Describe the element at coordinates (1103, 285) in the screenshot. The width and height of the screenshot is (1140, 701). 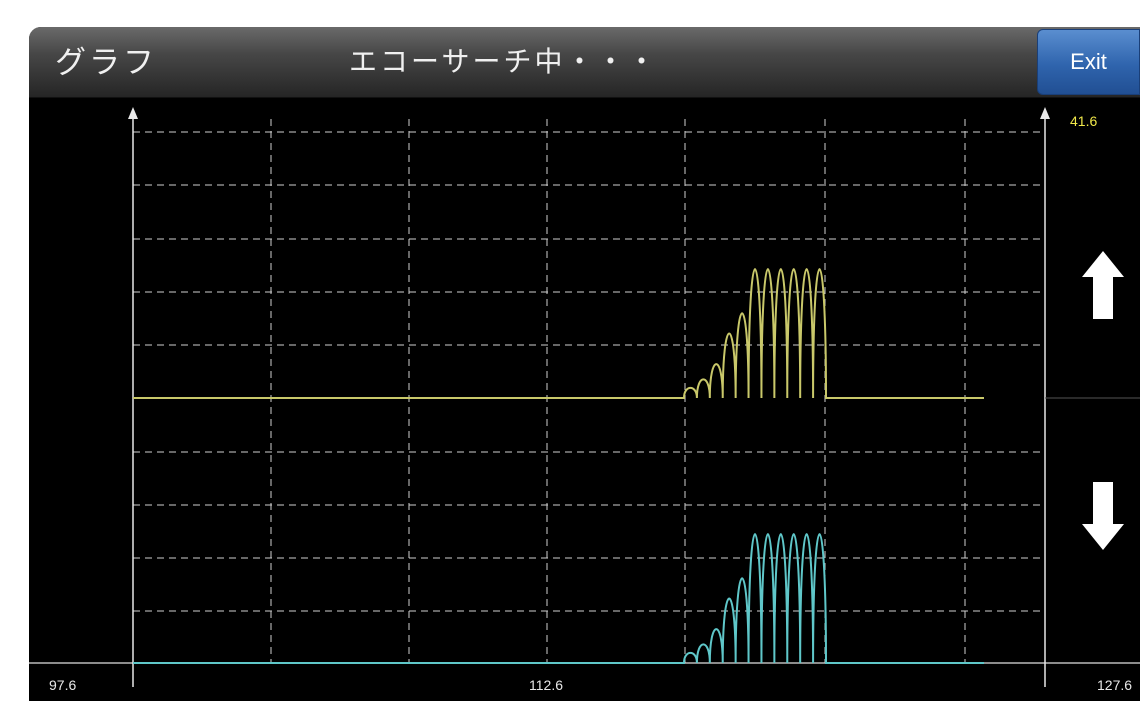
I see `arrow-up-icon` at that location.